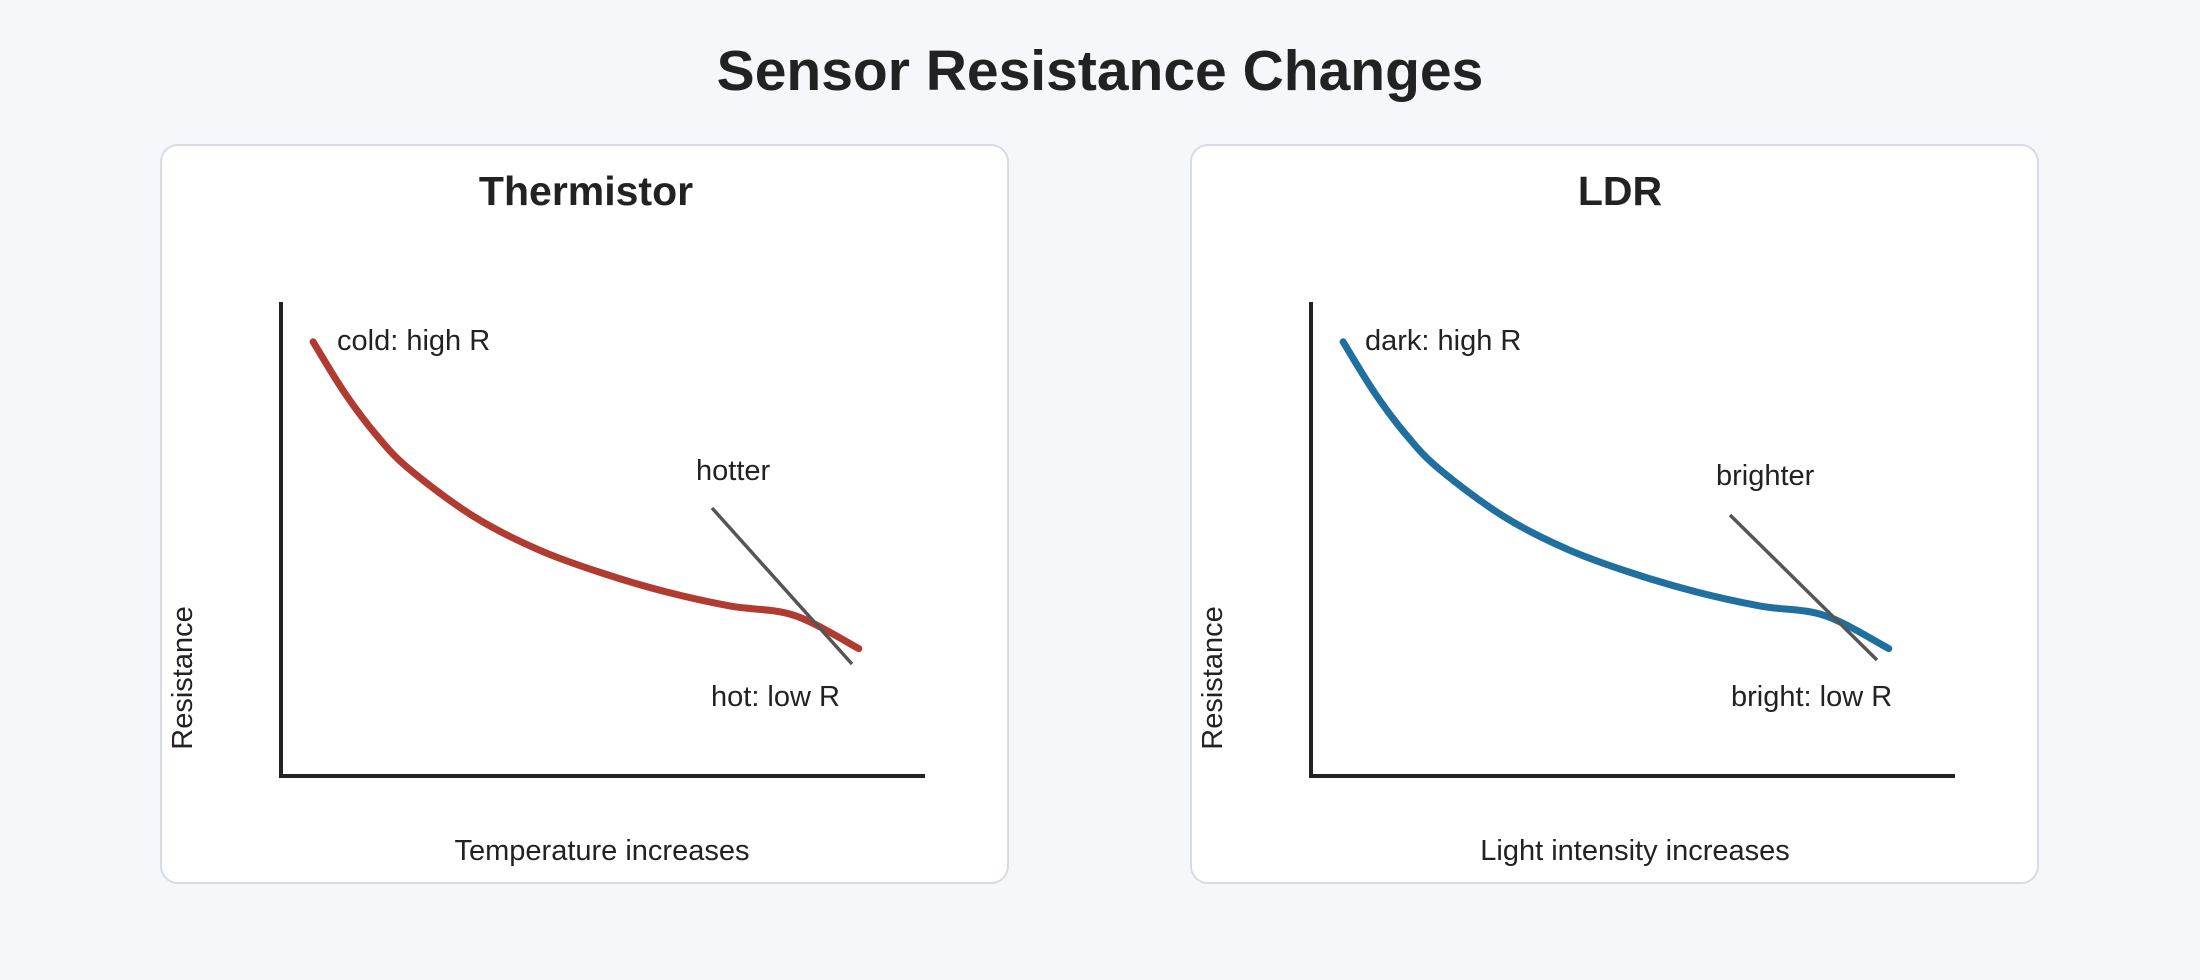  Describe the element at coordinates (1803, 587) in the screenshot. I see `brighter-arrow` at that location.